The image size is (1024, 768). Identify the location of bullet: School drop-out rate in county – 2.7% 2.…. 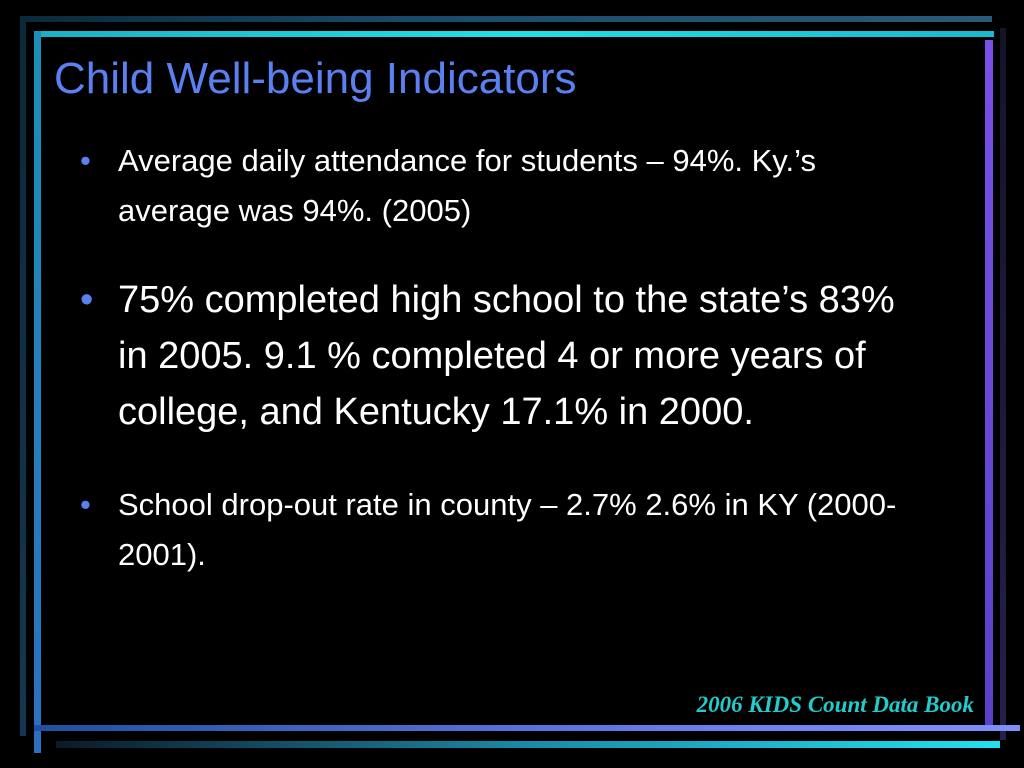
(495, 530).